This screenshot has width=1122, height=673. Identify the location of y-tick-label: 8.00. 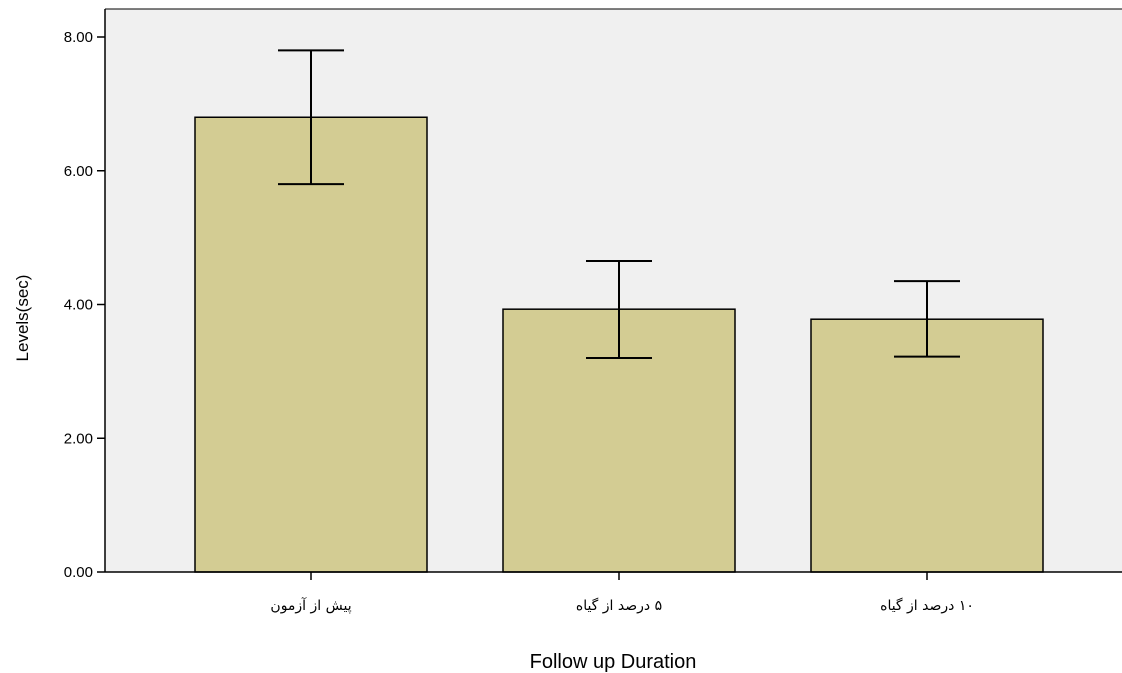
(78, 37).